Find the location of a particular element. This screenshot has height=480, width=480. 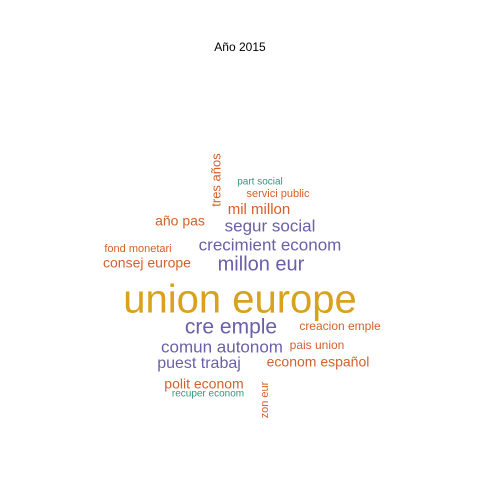

word-comun-autonom: comun autonom is located at coordinates (222, 346).